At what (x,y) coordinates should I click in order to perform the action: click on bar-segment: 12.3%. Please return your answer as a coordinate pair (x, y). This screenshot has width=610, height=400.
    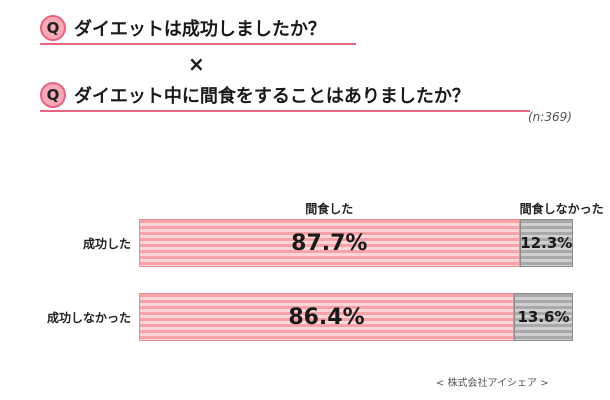
    Looking at the image, I should click on (546, 243).